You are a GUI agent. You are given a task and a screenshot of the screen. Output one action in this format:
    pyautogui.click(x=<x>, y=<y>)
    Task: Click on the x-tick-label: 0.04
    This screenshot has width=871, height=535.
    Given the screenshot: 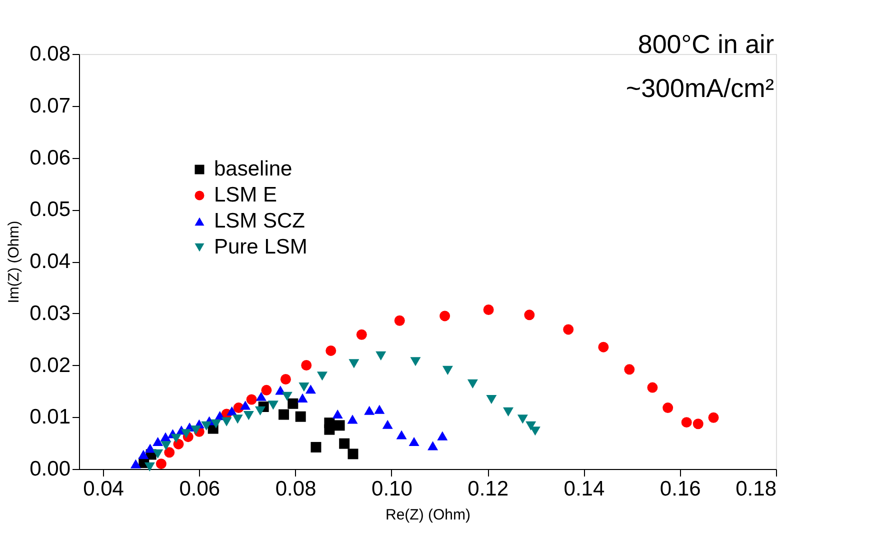 What is the action you would take?
    pyautogui.click(x=103, y=489)
    